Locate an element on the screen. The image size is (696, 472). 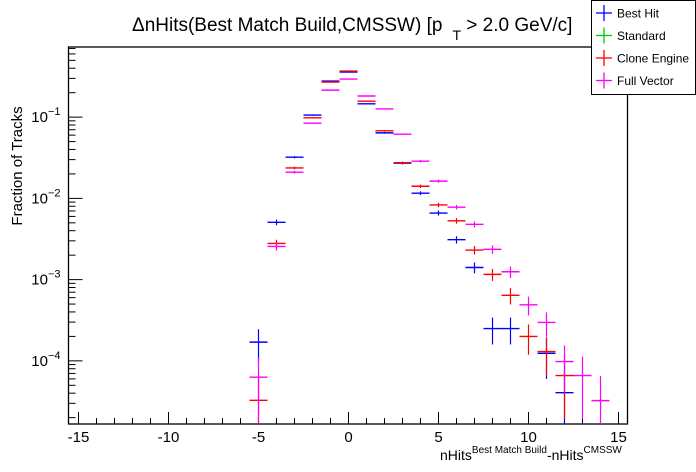
y-axis-label: Fraction of Tracks is located at coordinates (17, 165).